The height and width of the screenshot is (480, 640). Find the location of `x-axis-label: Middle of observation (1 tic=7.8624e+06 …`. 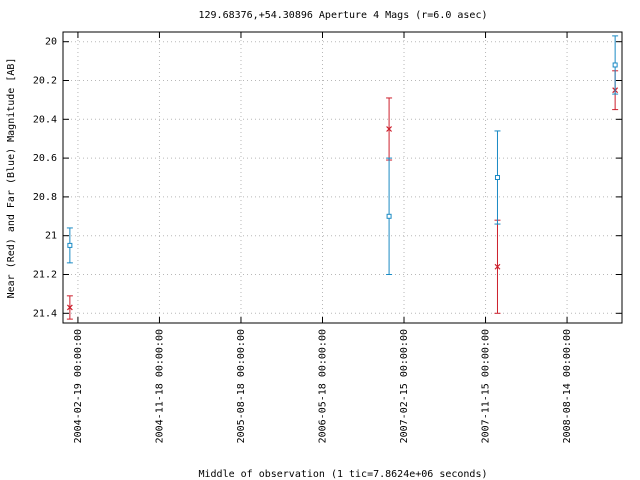

x-axis-label: Middle of observation (1 tic=7.8624e+06 … is located at coordinates (343, 474).